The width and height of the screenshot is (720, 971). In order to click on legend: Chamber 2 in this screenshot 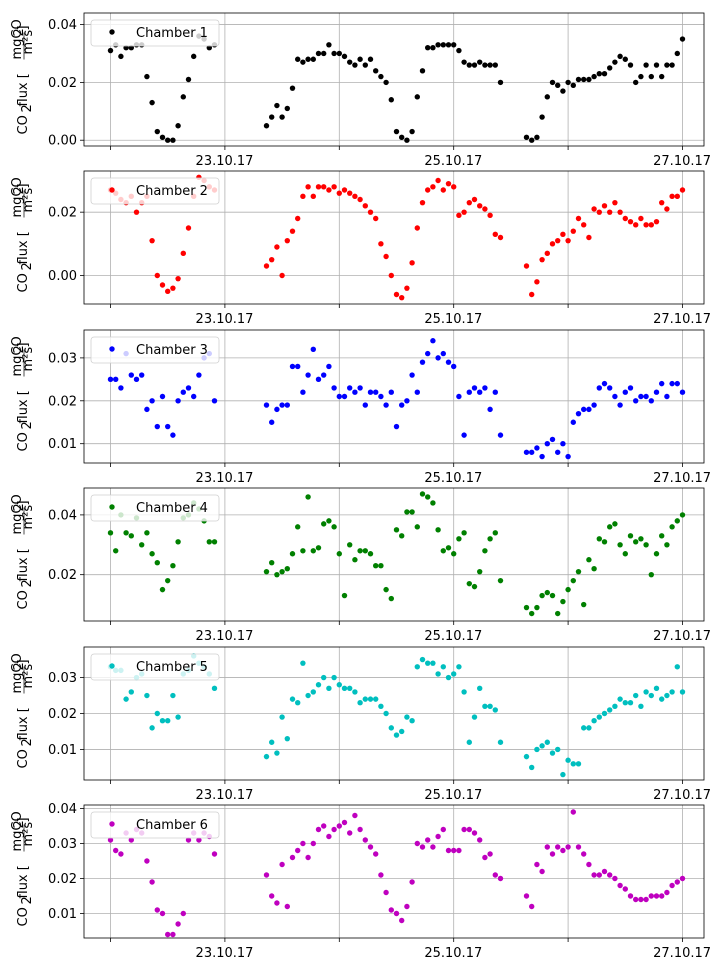, I will do `click(155, 191)`.